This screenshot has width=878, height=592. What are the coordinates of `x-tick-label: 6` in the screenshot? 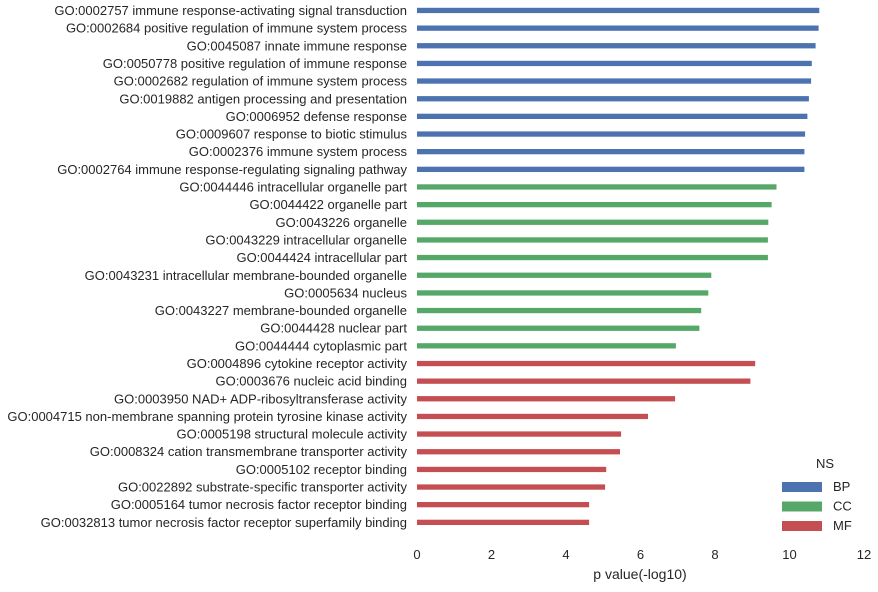 It's located at (640, 554).